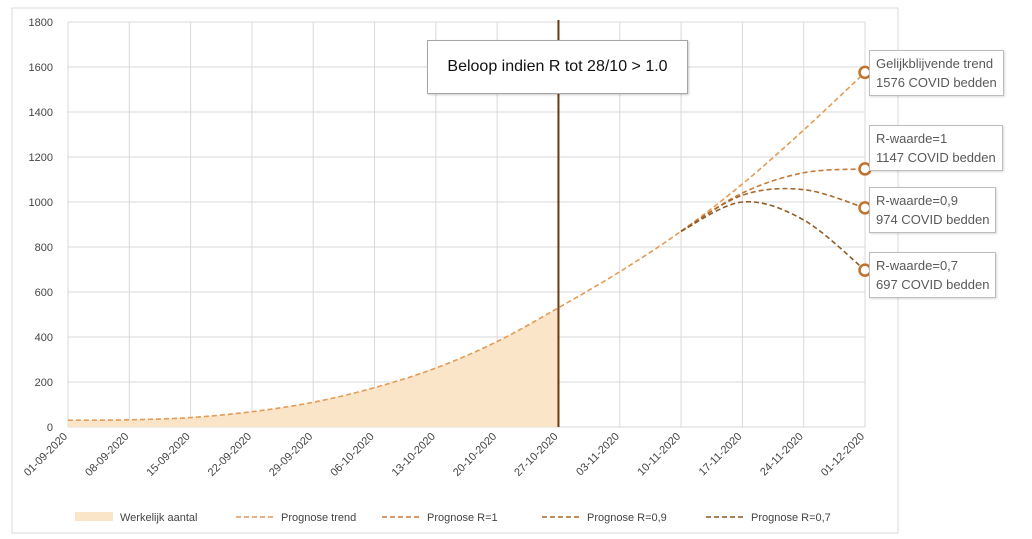 This screenshot has width=1032, height=539. I want to click on y-tick-label: 1800, so click(41, 23).